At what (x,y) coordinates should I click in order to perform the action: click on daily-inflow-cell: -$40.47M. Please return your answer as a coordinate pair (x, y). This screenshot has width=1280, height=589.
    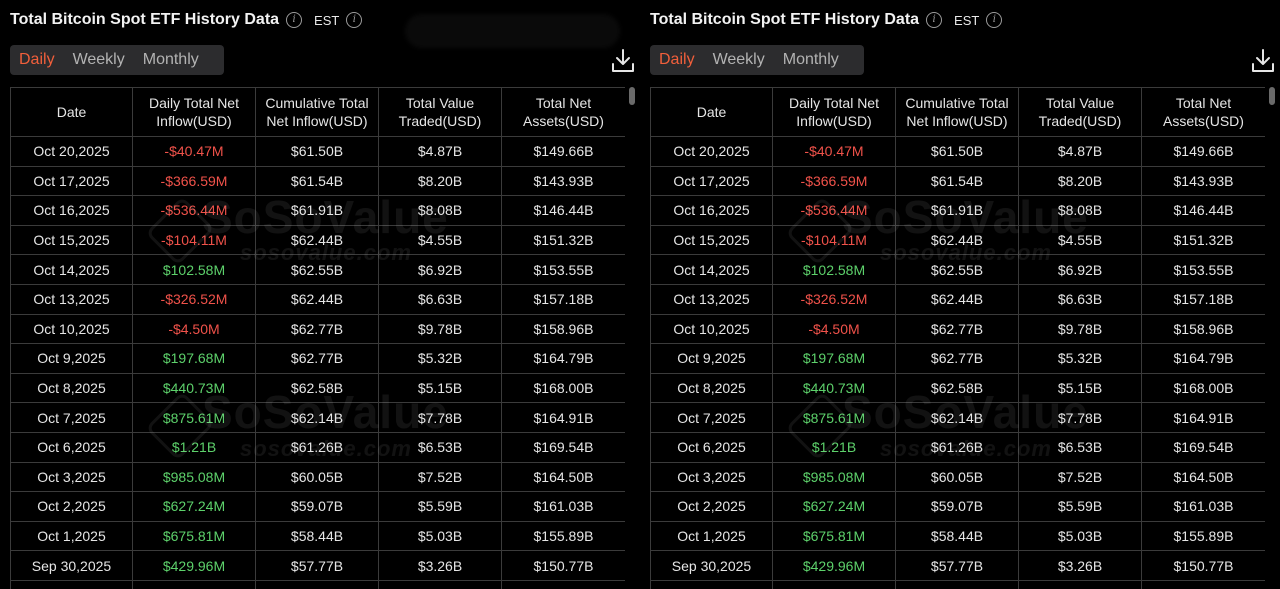
    Looking at the image, I should click on (194, 151).